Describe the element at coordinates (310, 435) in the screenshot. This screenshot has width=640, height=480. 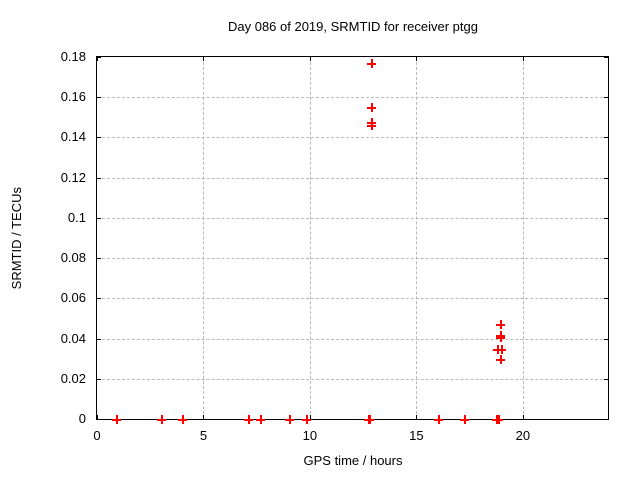
I see `x-tick-label: 10` at that location.